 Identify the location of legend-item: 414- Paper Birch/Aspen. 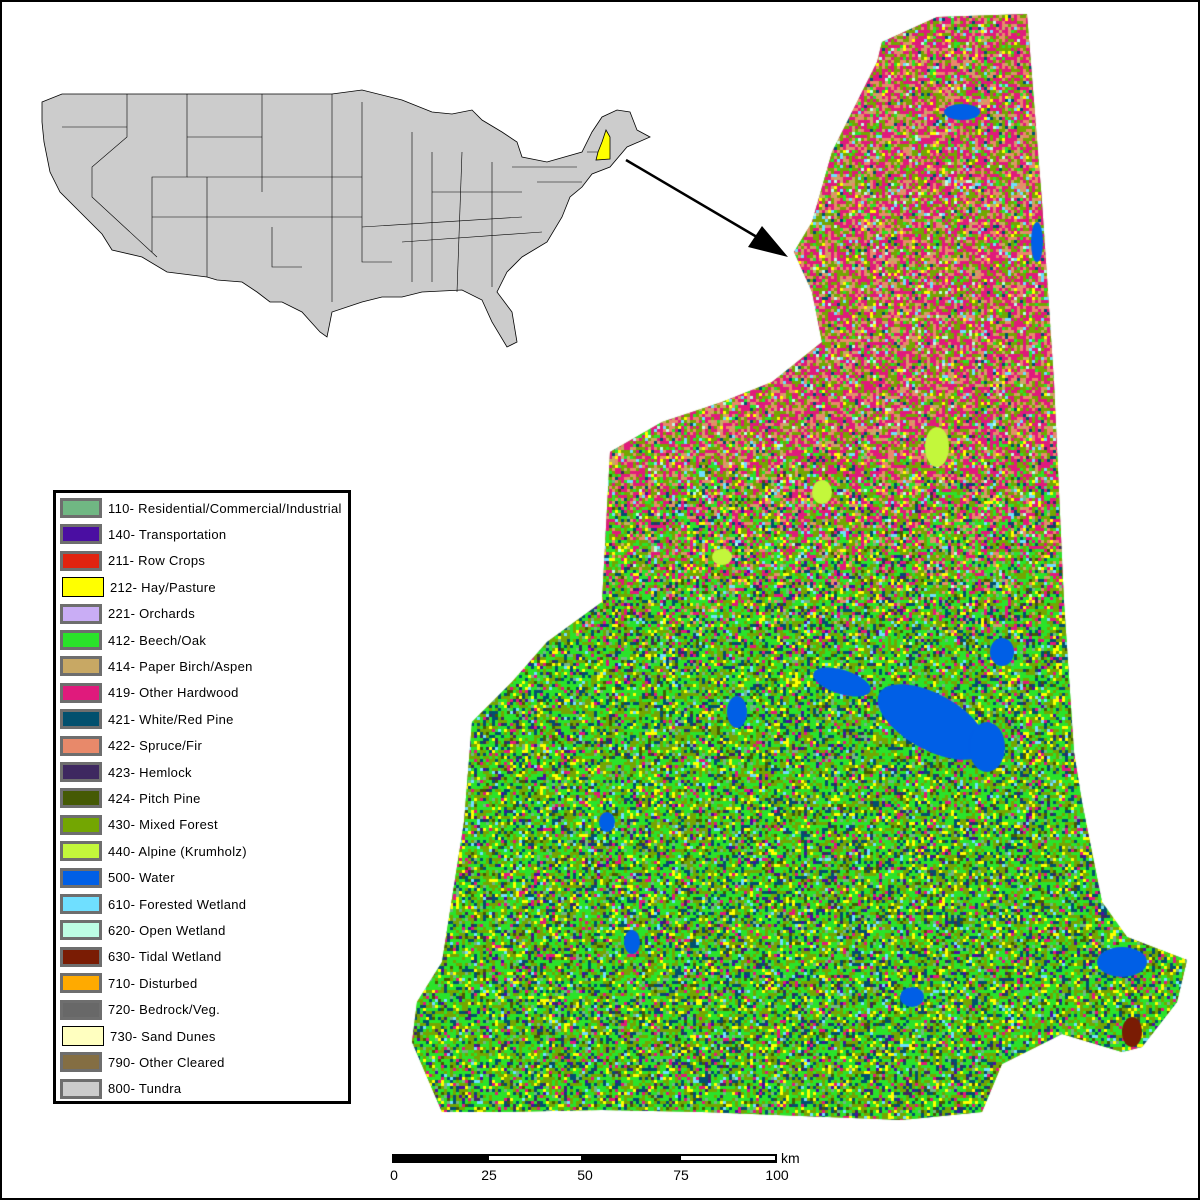
(156, 666).